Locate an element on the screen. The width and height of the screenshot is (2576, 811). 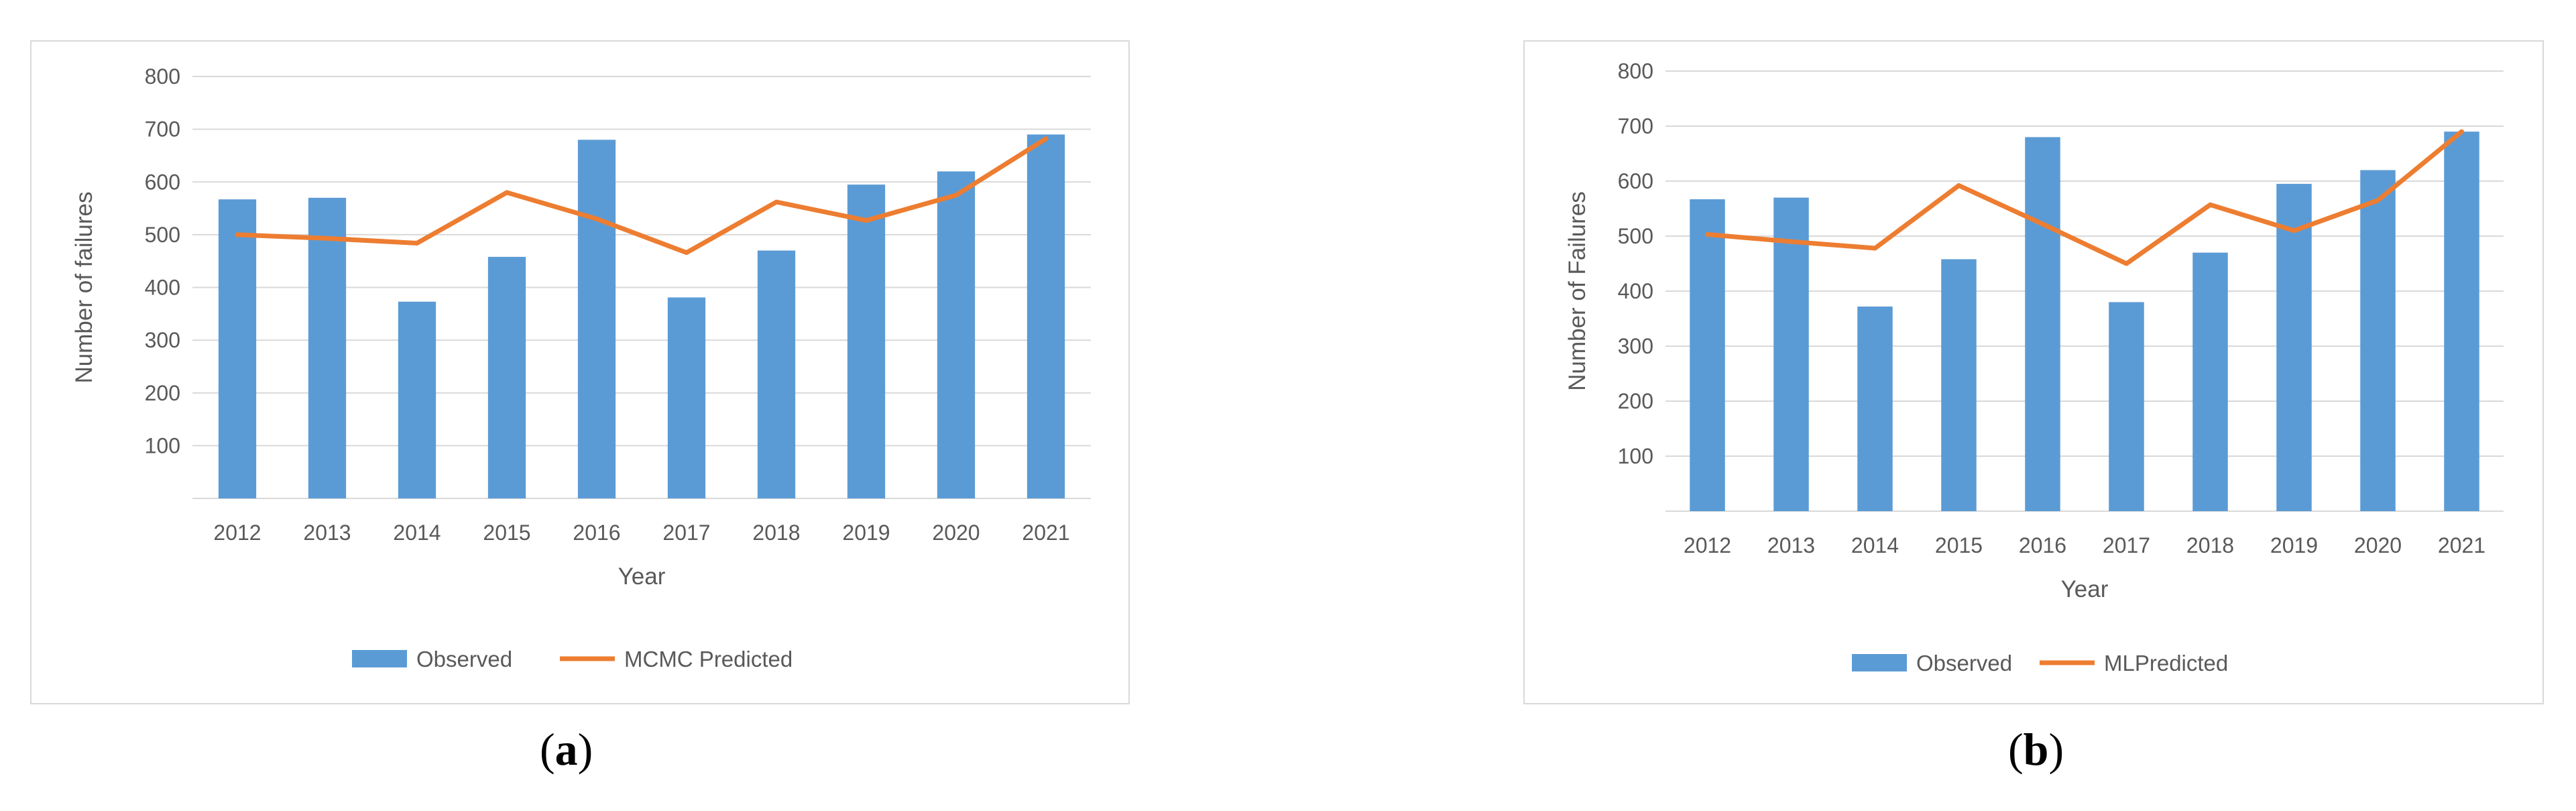
panel-caption-a: (a) is located at coordinates (566, 749).